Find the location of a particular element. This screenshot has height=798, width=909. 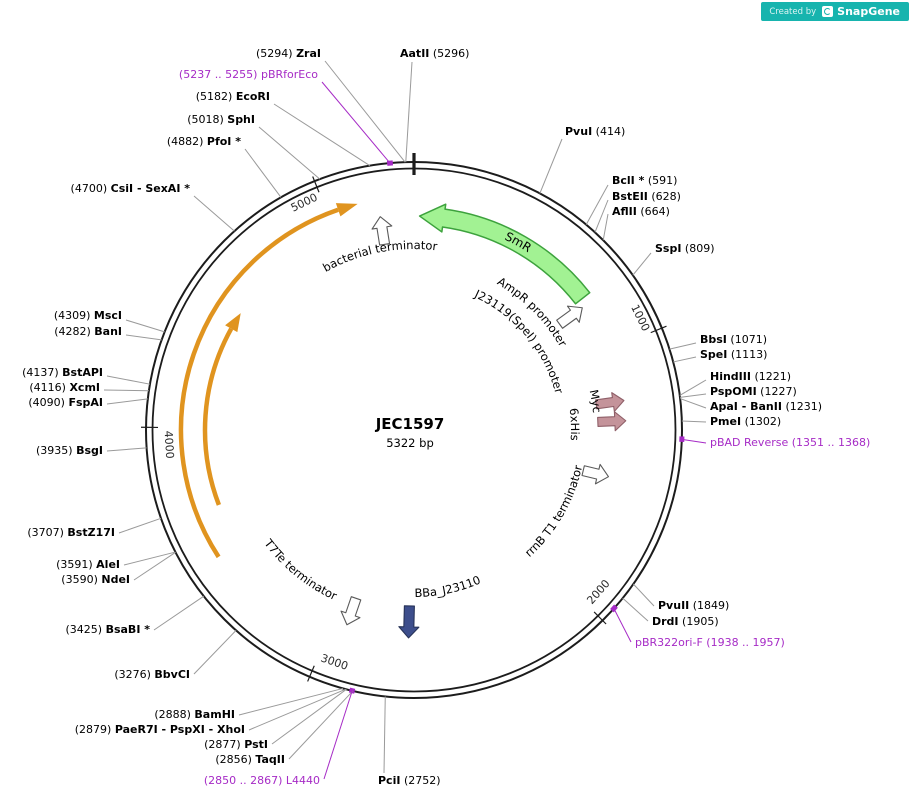

scale-tick-4000: 4000 is located at coordinates (158, 442).